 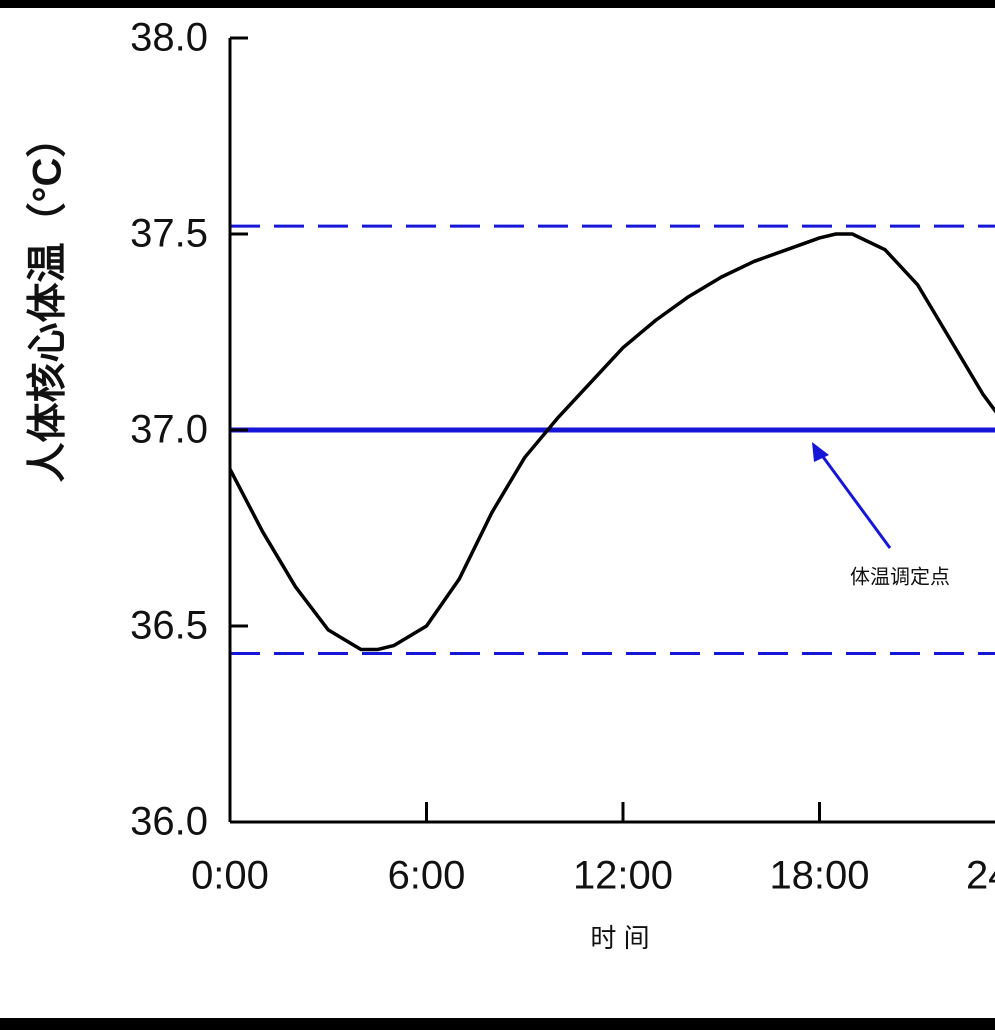 I want to click on x-tick-label: 12:00, so click(x=623, y=876).